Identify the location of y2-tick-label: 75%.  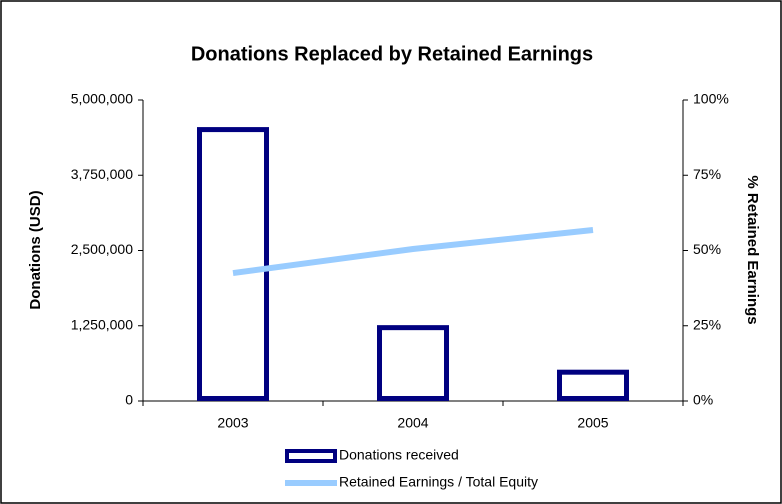
(707, 174).